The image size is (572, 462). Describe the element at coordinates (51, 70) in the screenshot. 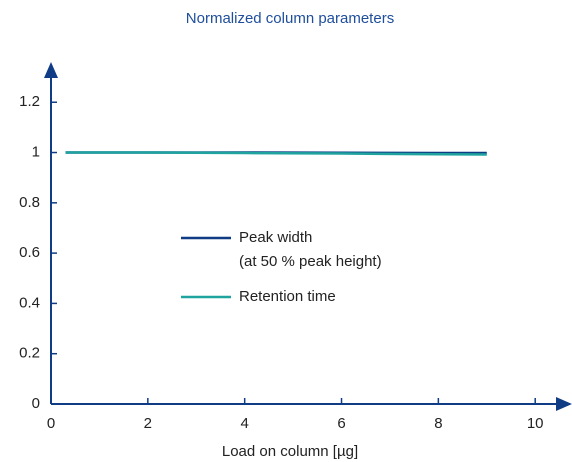

I see `y-axis-arrow` at that location.